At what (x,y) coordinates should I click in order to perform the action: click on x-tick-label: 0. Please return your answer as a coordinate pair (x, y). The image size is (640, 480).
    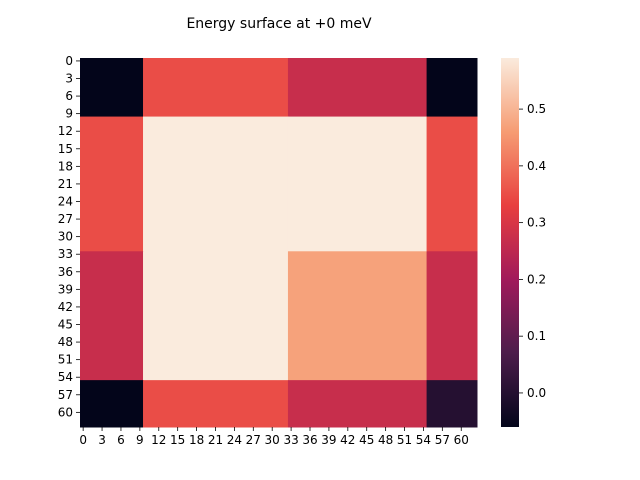
    Looking at the image, I should click on (83, 440).